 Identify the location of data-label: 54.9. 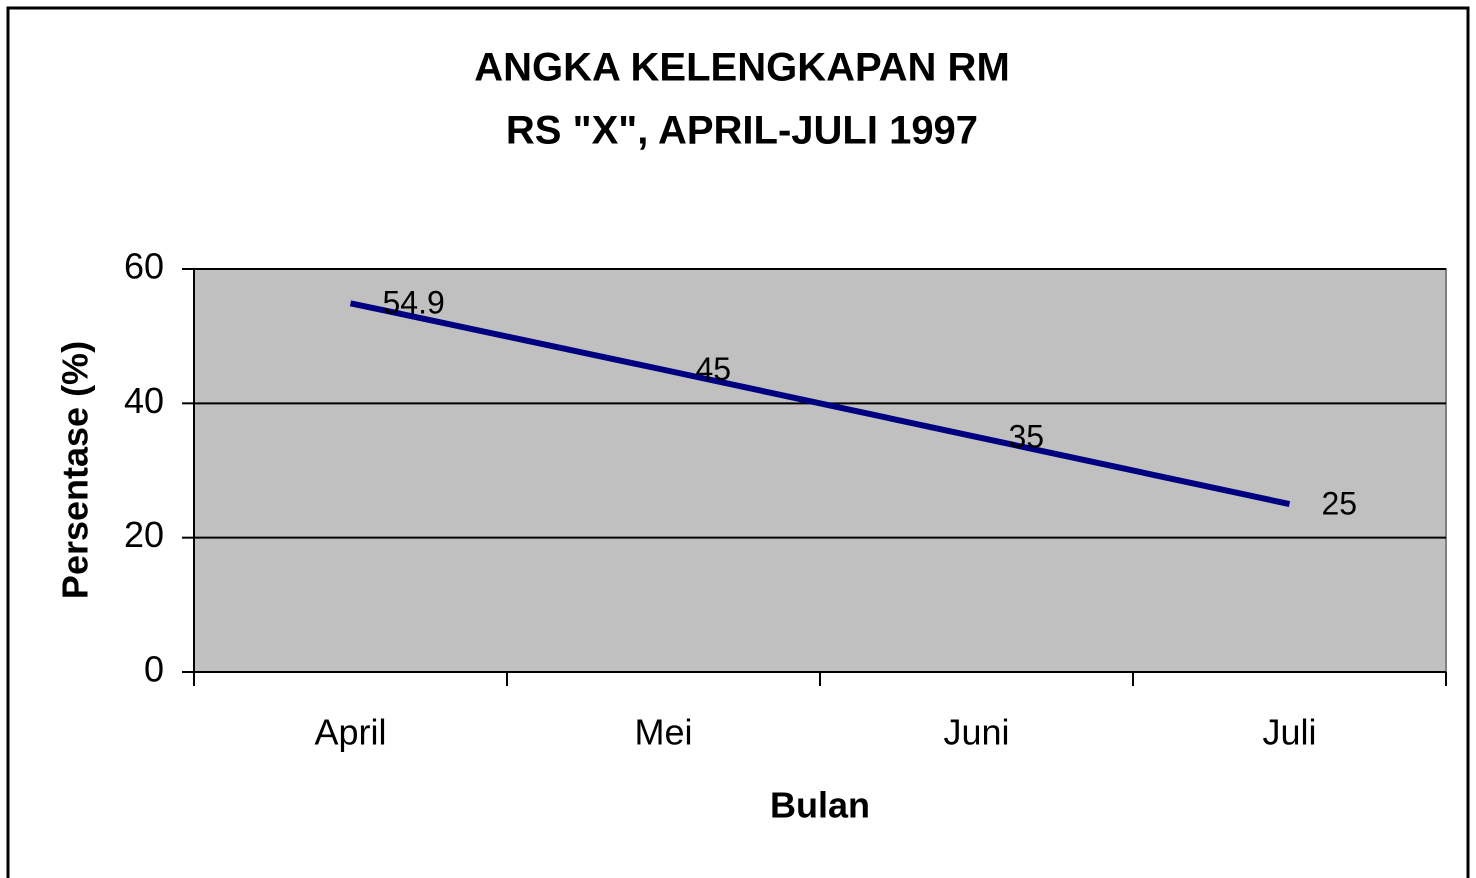
(414, 303).